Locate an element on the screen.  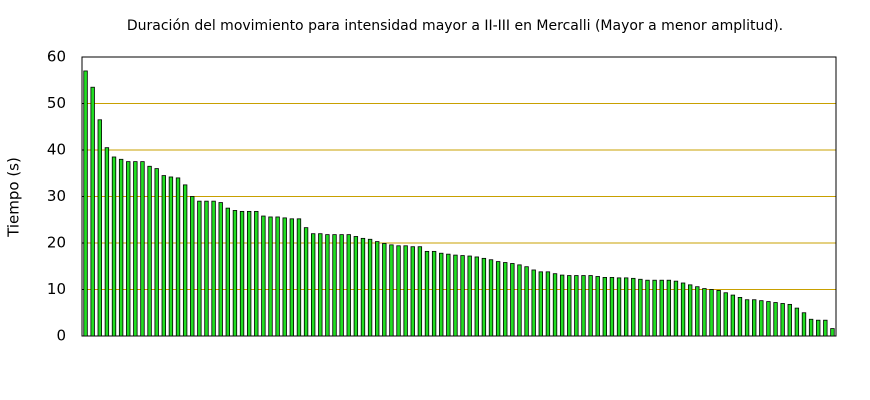
y-axis-label: Tiempo (s) is located at coordinates (14, 197).